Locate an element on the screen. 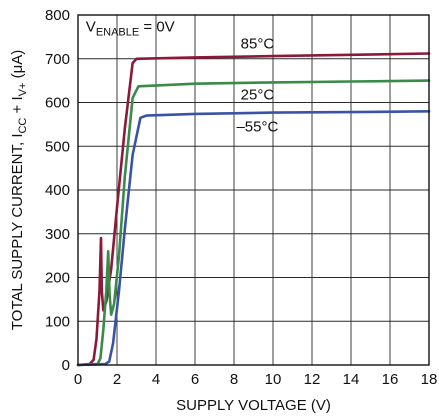  ylabel-sub1: CC is located at coordinates (23, 126).